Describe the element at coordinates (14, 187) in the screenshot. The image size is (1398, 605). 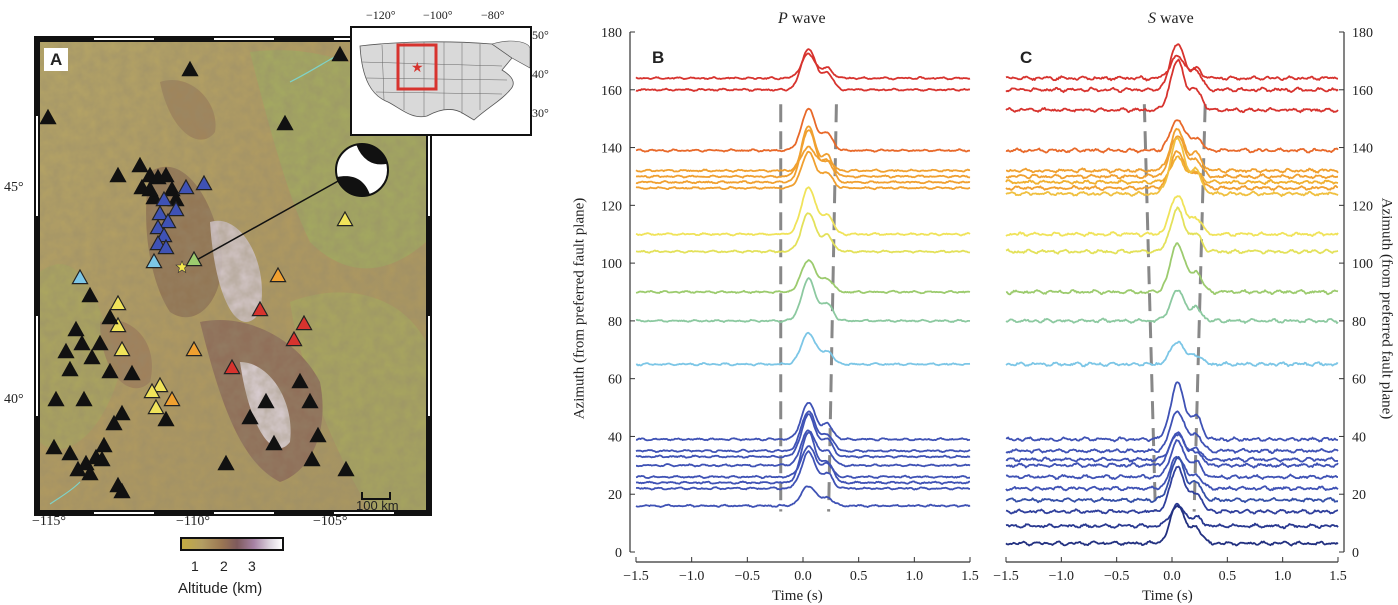
I see `lat-tick: 45°` at that location.